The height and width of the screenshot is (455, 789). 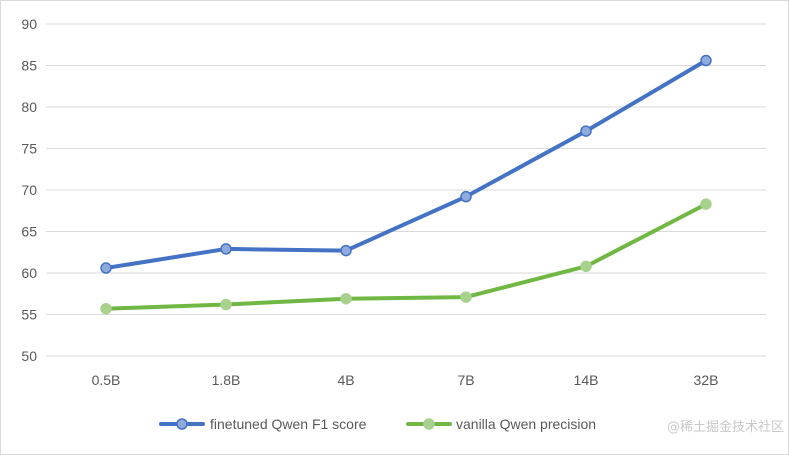 What do you see at coordinates (106, 380) in the screenshot?
I see `x-tick-label: 0.5B` at bounding box center [106, 380].